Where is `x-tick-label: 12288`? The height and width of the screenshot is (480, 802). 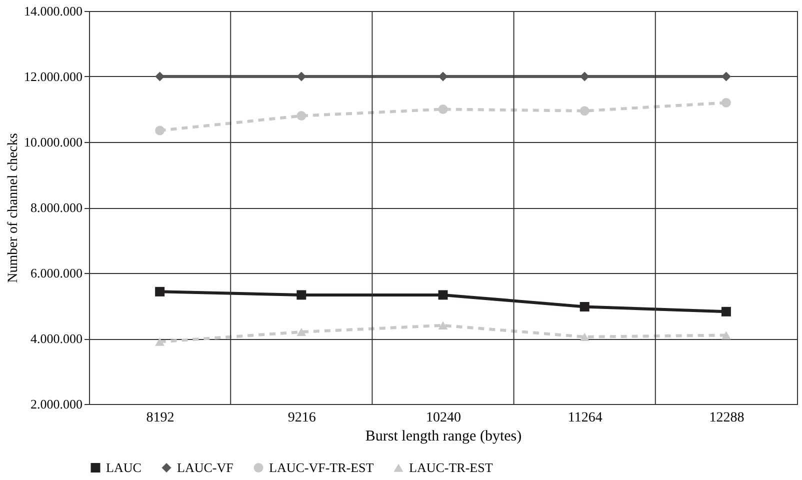 x-tick-label: 12288 is located at coordinates (726, 418).